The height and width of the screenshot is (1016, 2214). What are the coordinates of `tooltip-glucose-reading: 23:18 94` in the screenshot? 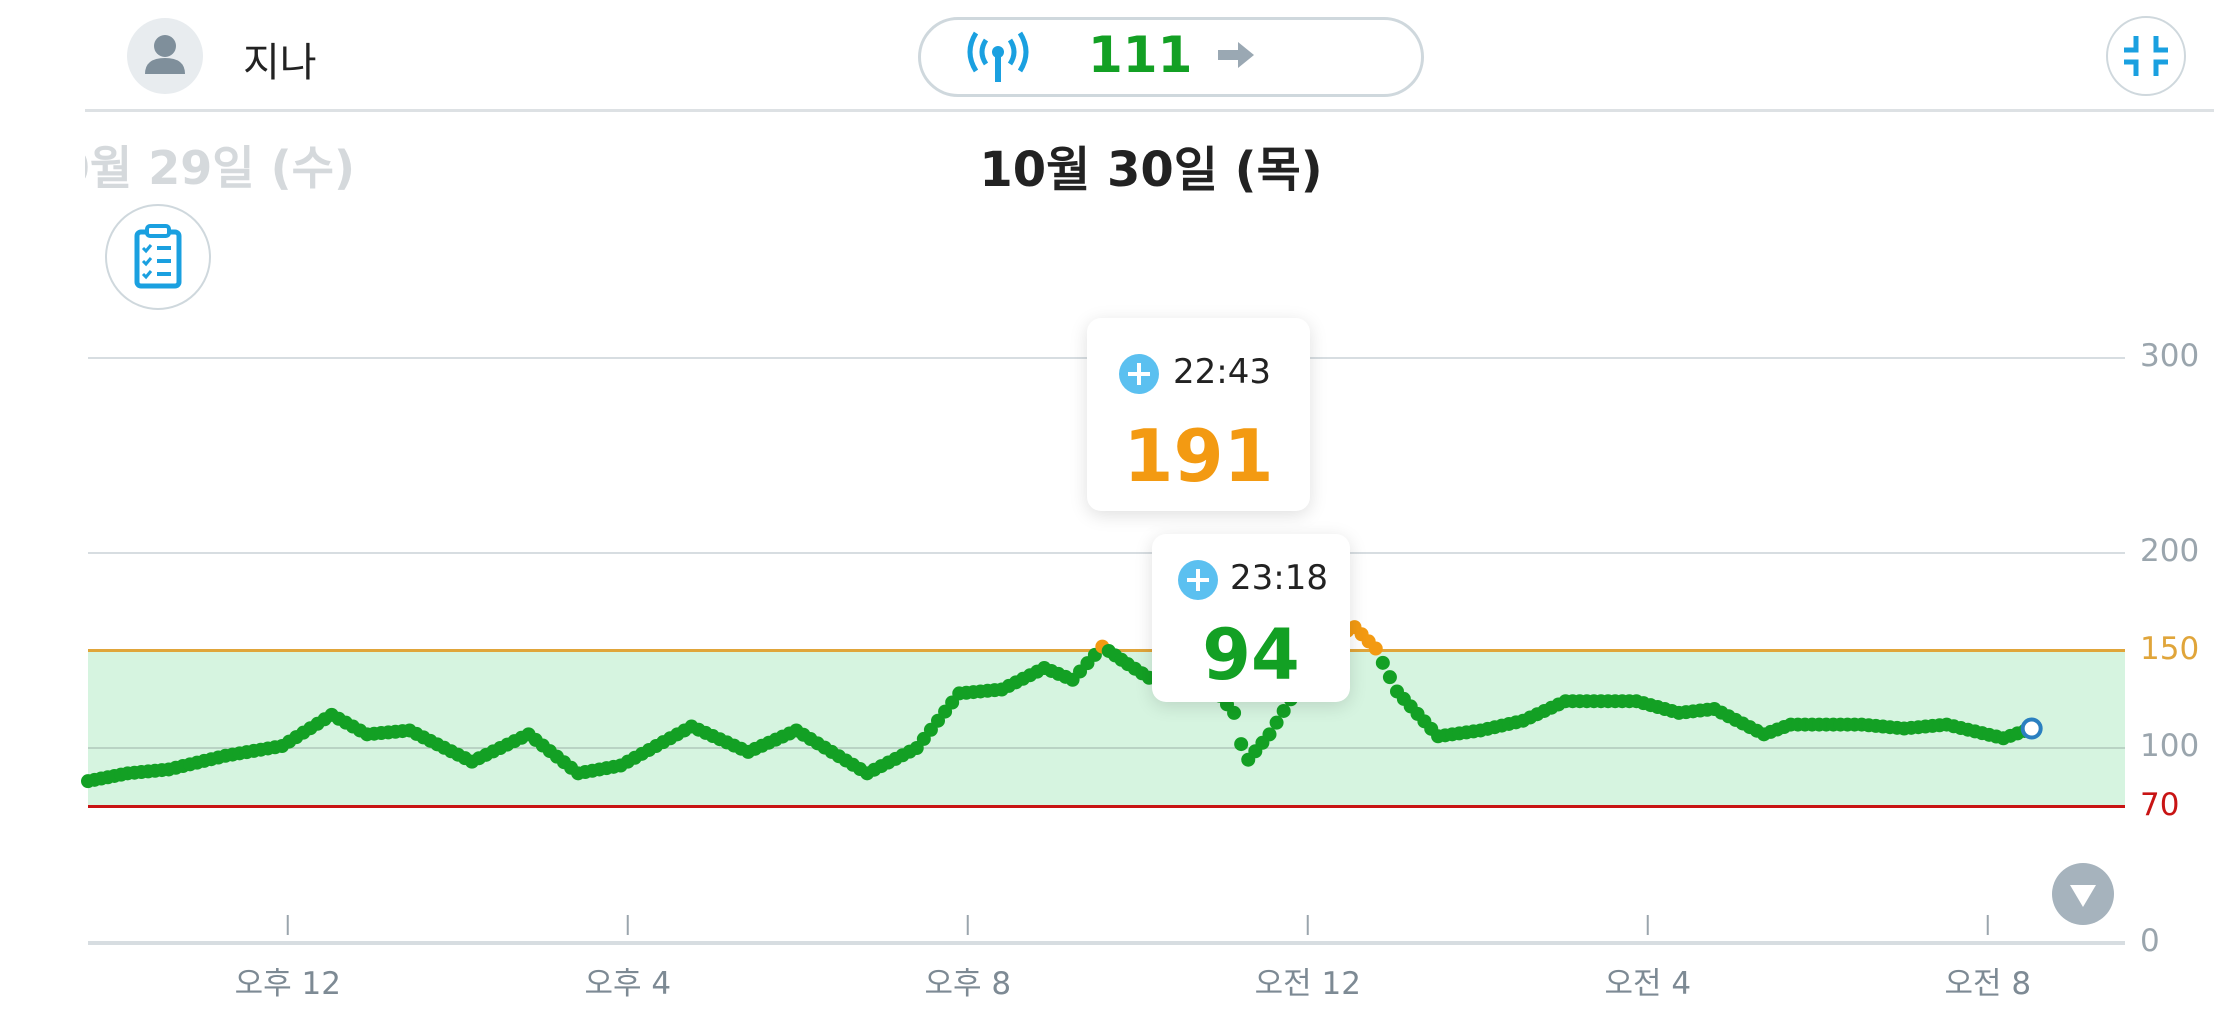 It's located at (1251, 618).